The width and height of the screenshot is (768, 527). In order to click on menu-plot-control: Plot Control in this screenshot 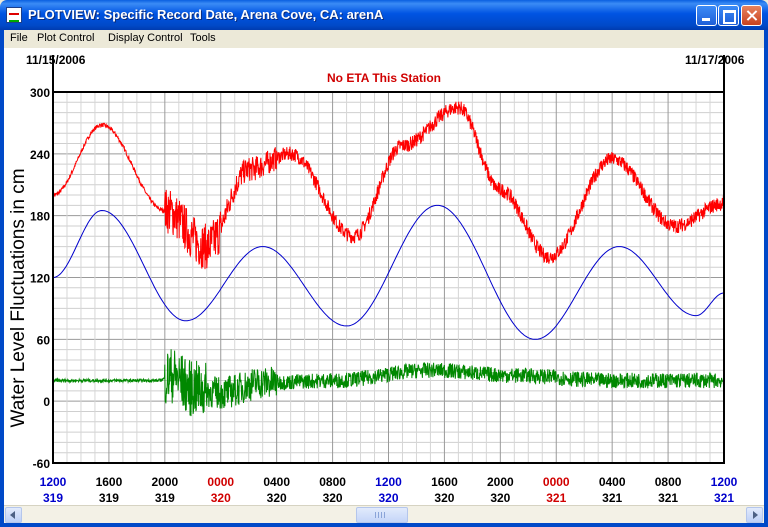, I will do `click(66, 38)`.